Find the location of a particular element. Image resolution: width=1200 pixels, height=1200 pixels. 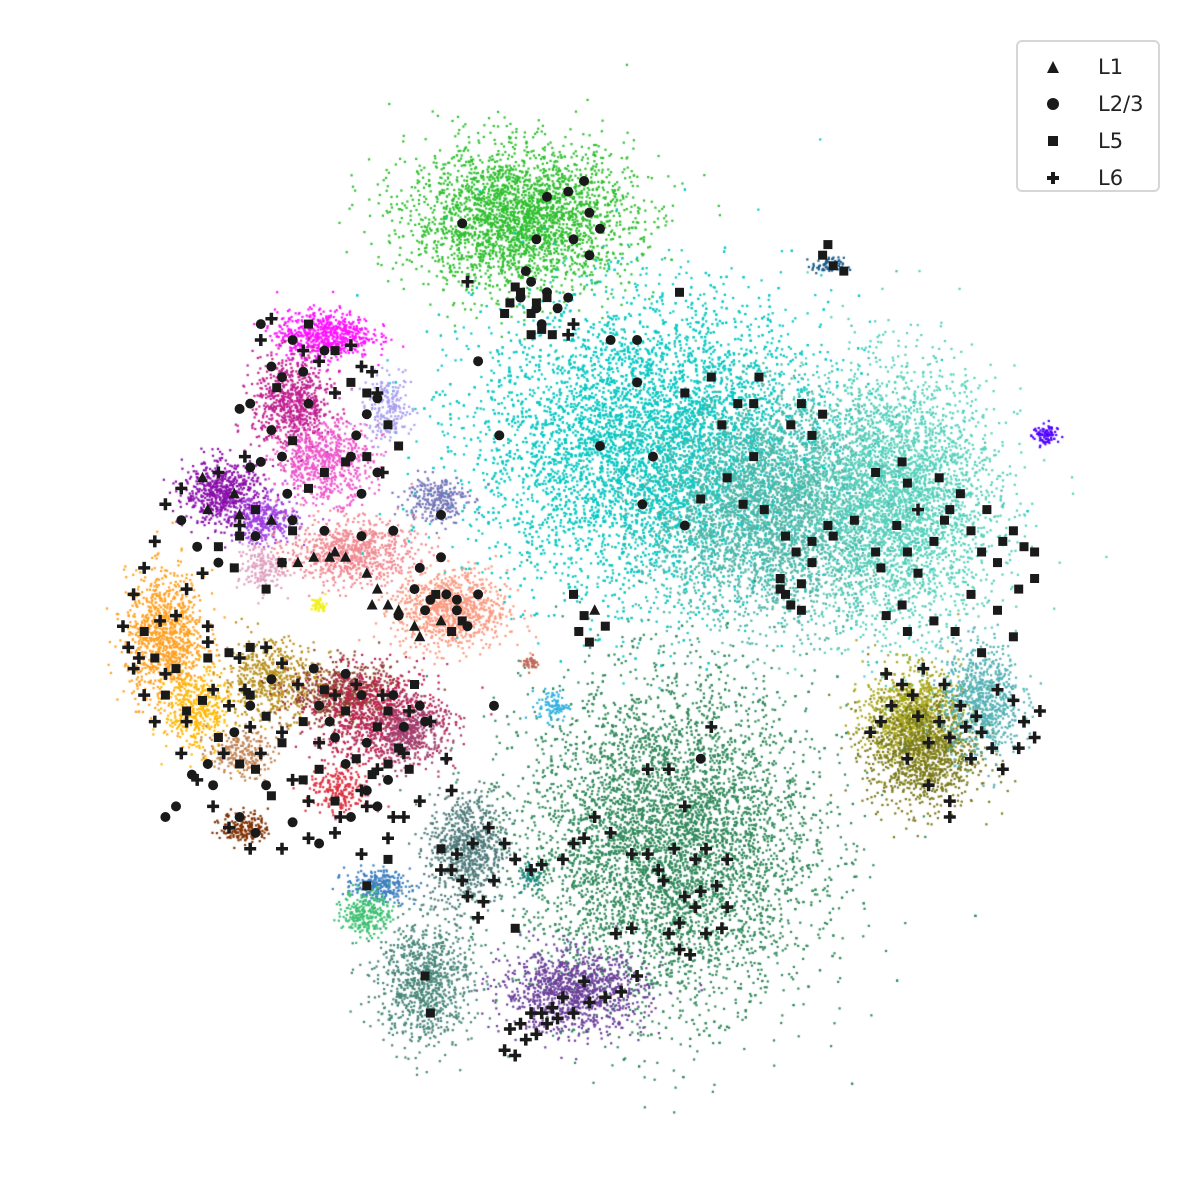

legend-item-l5: L5 is located at coordinates (1088, 140).